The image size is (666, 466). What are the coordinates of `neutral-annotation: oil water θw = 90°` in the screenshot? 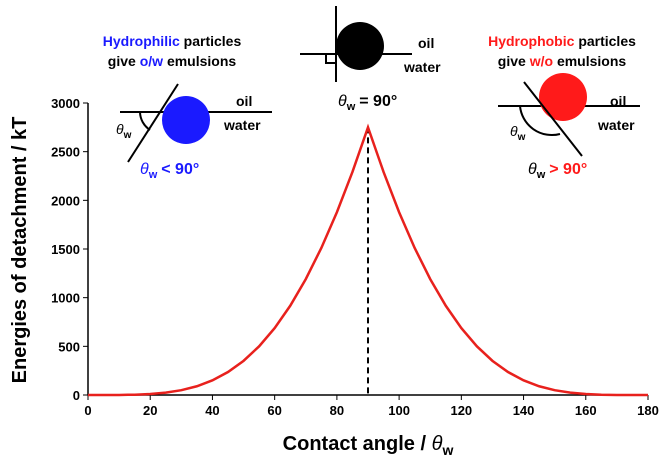 It's located at (370, 59).